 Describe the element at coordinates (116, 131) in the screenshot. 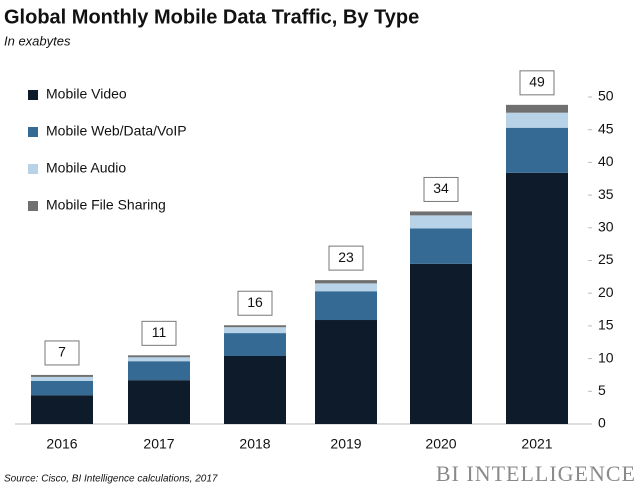

I see `legend-label: Mobile Web/Data/VoIP` at that location.